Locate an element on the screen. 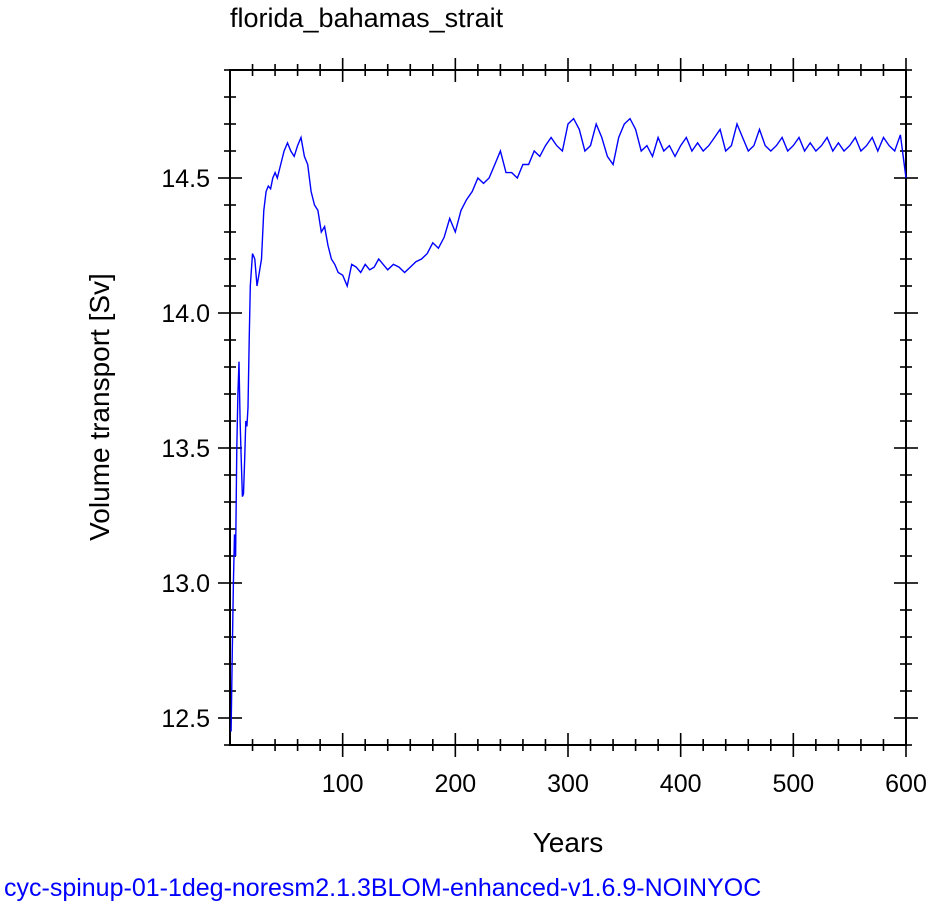  y-tick-label: 13.5 is located at coordinates (185, 449).